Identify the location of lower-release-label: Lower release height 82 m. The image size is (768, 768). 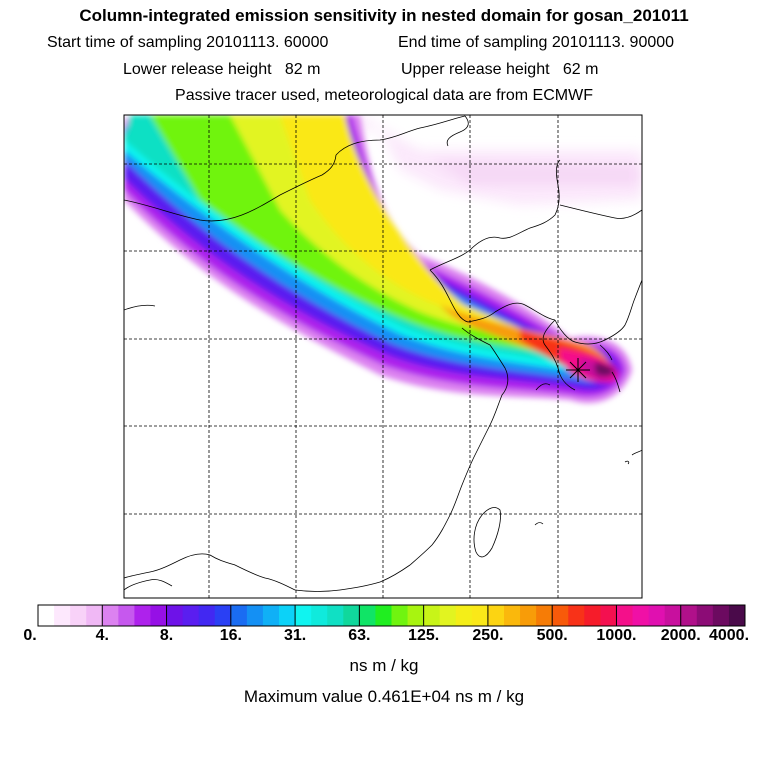
(222, 69).